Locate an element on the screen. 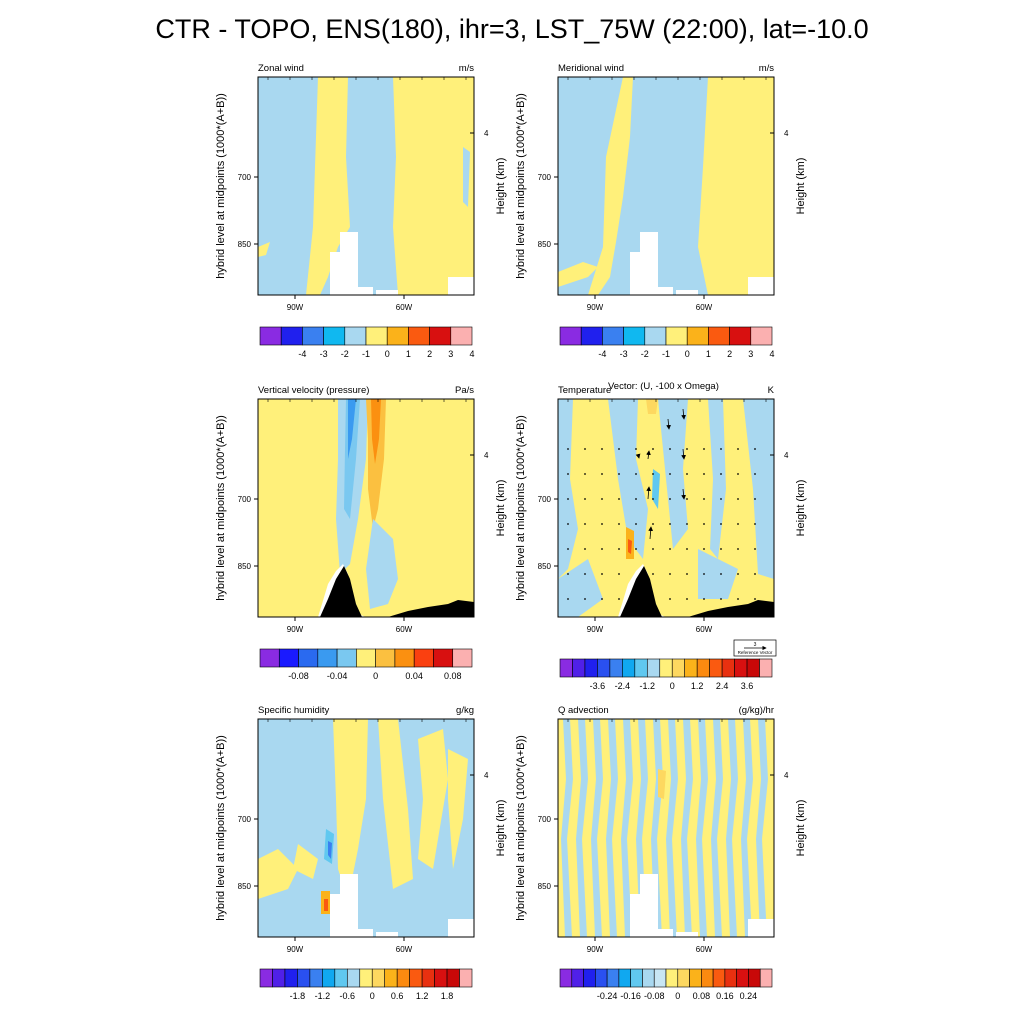  y-axis-label: hybrid level at midpoints (1000*(A+B)) is located at coordinates (521, 508).